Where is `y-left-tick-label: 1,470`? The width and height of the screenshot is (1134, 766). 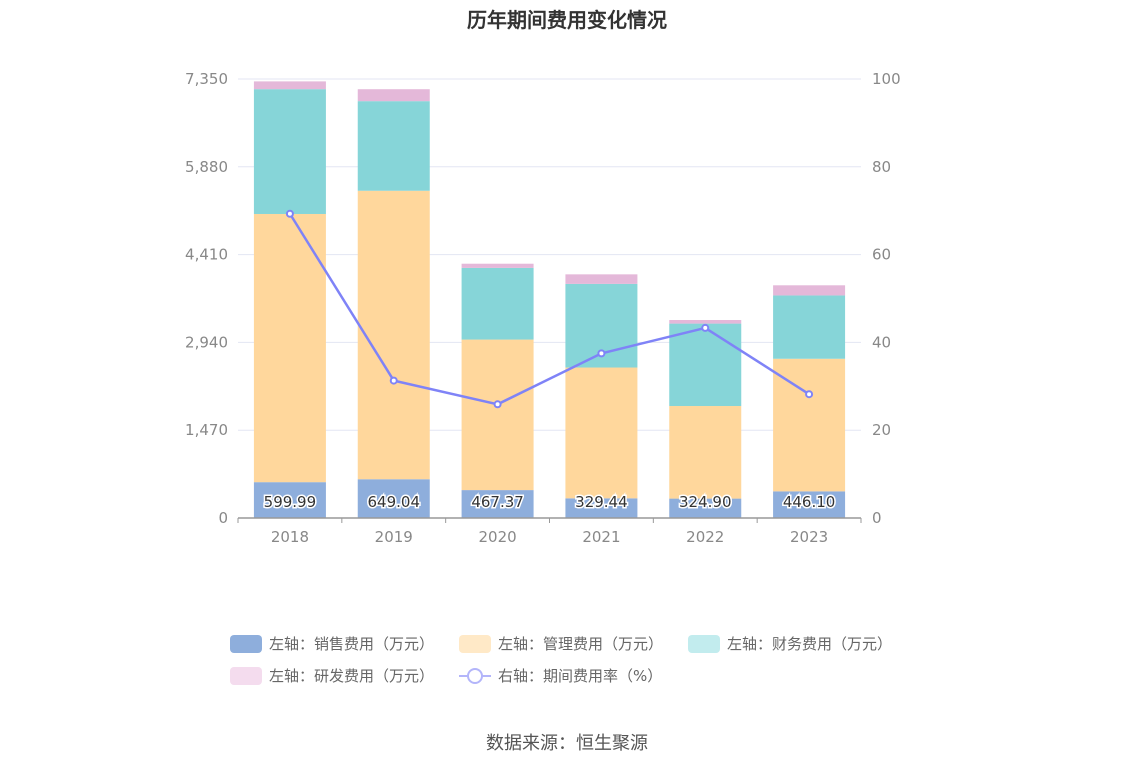 y-left-tick-label: 1,470 is located at coordinates (206, 430).